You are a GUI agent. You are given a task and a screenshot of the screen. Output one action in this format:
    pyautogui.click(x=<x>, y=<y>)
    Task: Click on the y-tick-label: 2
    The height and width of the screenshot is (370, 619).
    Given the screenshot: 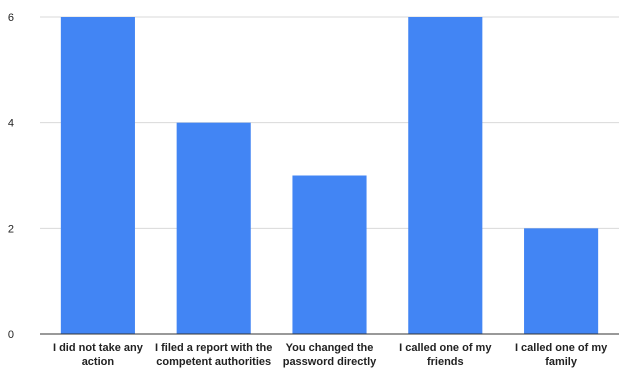 What is the action you would take?
    pyautogui.click(x=11, y=229)
    